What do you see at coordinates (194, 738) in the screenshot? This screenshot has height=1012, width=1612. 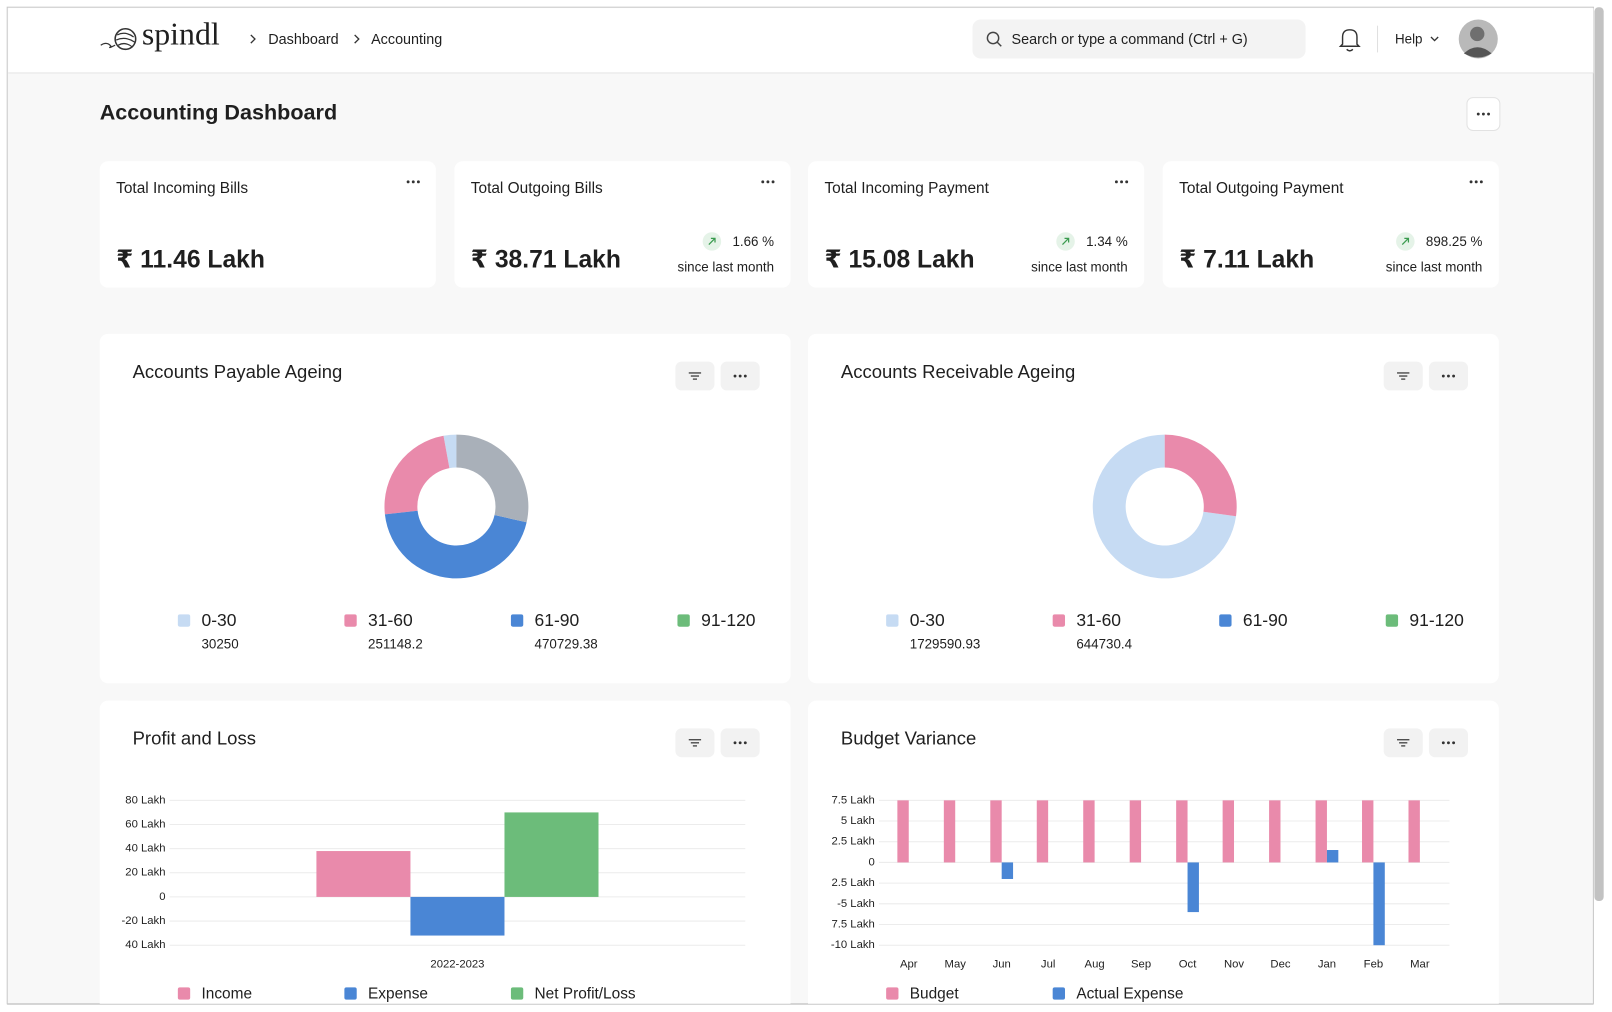 I see `panel-title: Profit and Loss` at bounding box center [194, 738].